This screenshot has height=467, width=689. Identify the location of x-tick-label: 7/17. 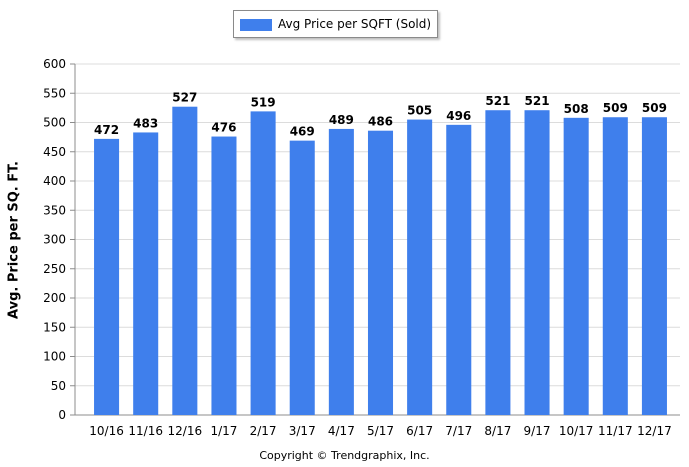
(458, 431).